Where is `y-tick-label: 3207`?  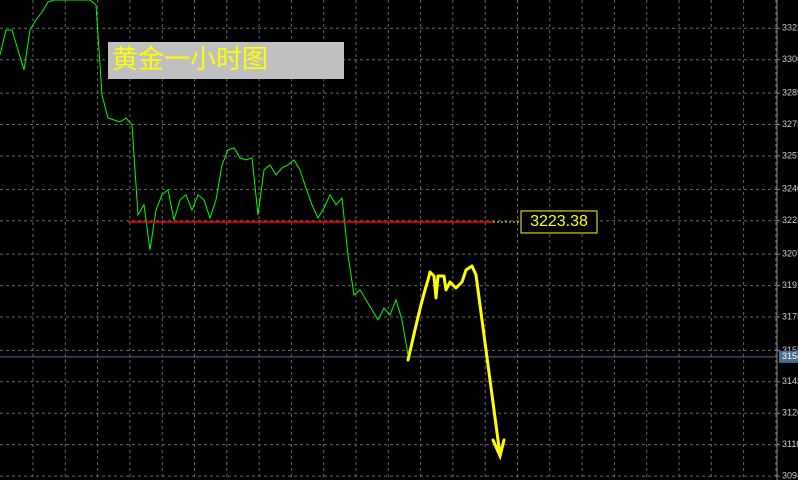
y-tick-label: 3207 is located at coordinates (790, 254).